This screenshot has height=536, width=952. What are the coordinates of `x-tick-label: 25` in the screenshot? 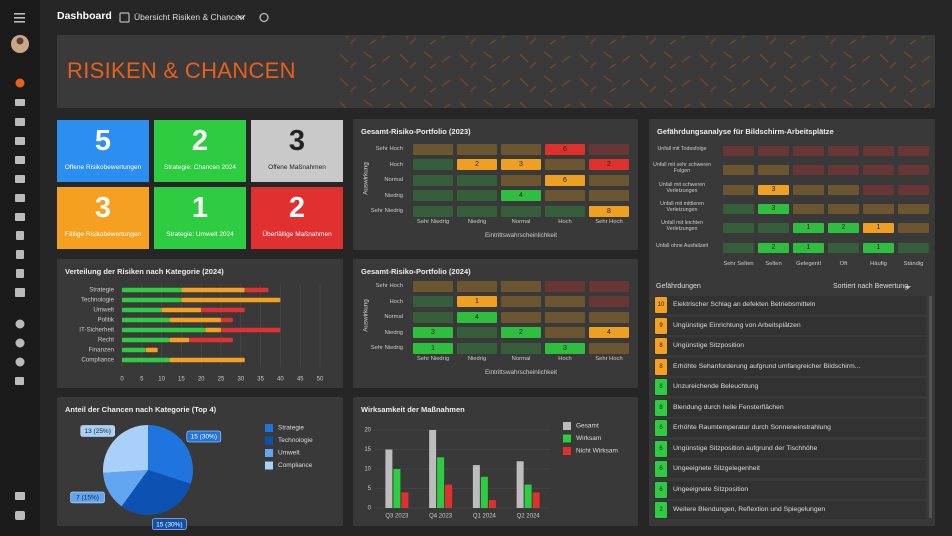 It's located at (221, 380).